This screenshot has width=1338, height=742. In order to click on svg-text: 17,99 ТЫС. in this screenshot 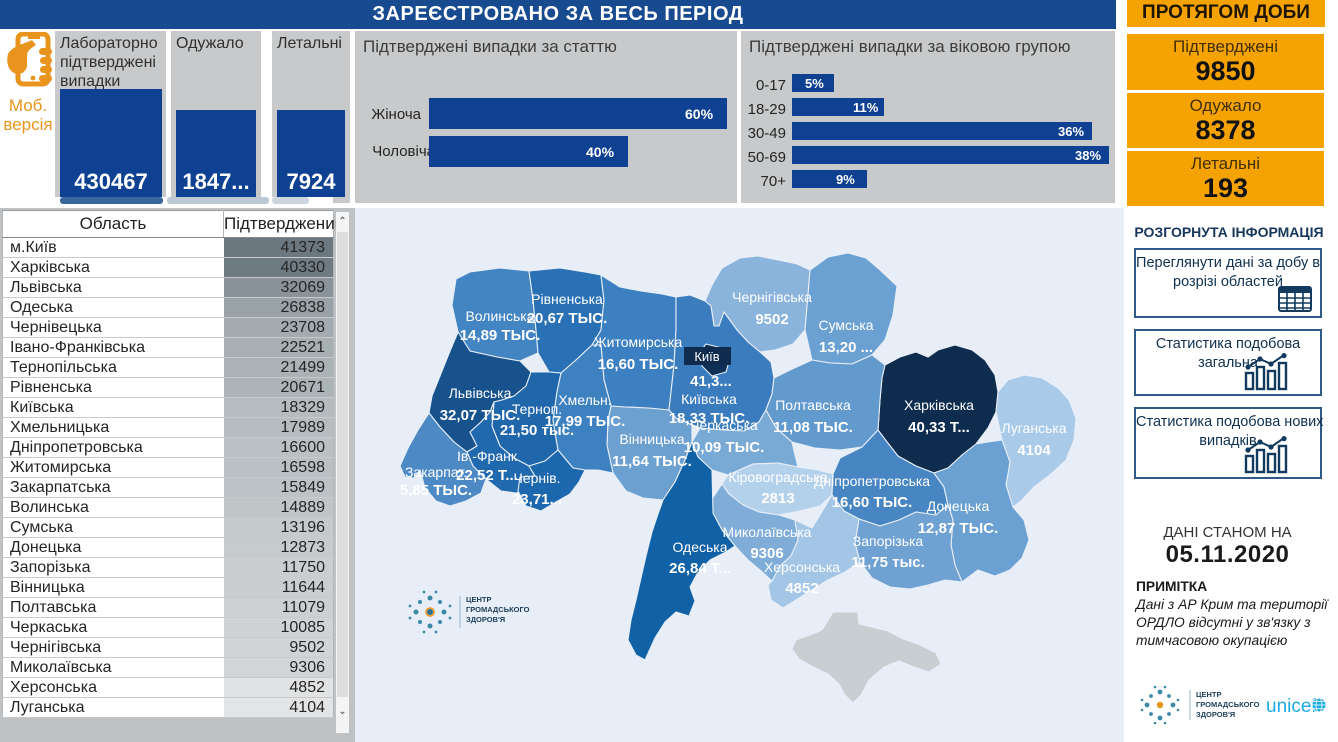, I will do `click(585, 421)`.